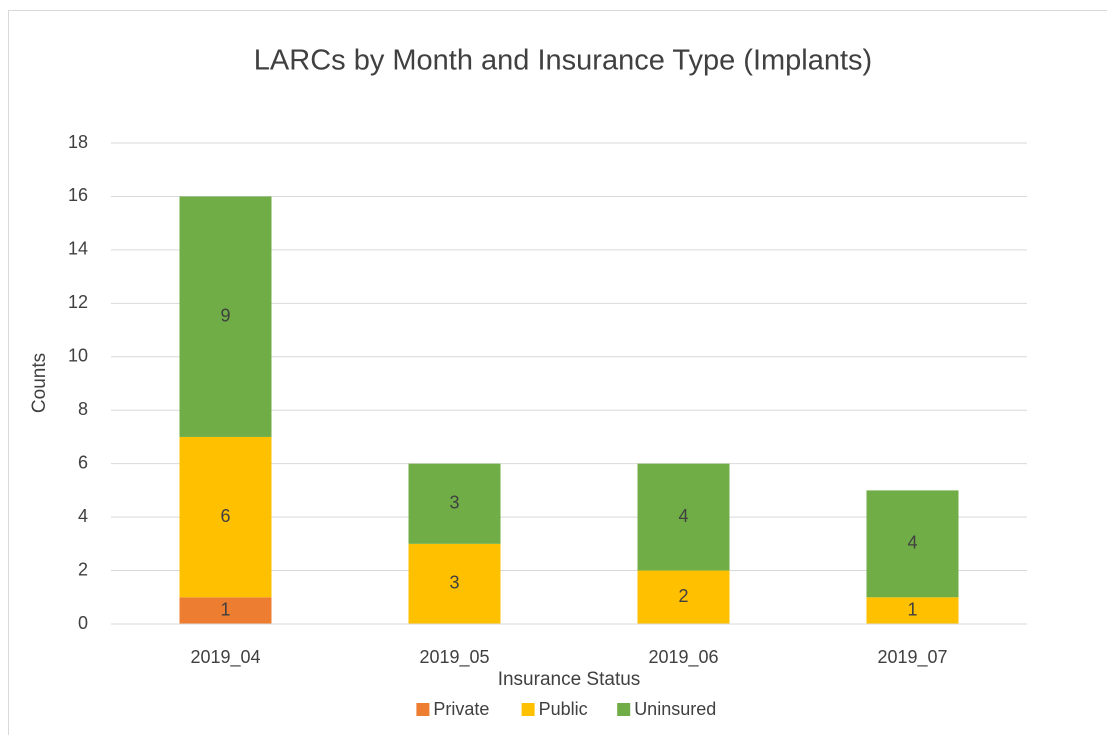 The height and width of the screenshot is (735, 1107). What do you see at coordinates (78, 249) in the screenshot?
I see `y-tick-label: 14` at bounding box center [78, 249].